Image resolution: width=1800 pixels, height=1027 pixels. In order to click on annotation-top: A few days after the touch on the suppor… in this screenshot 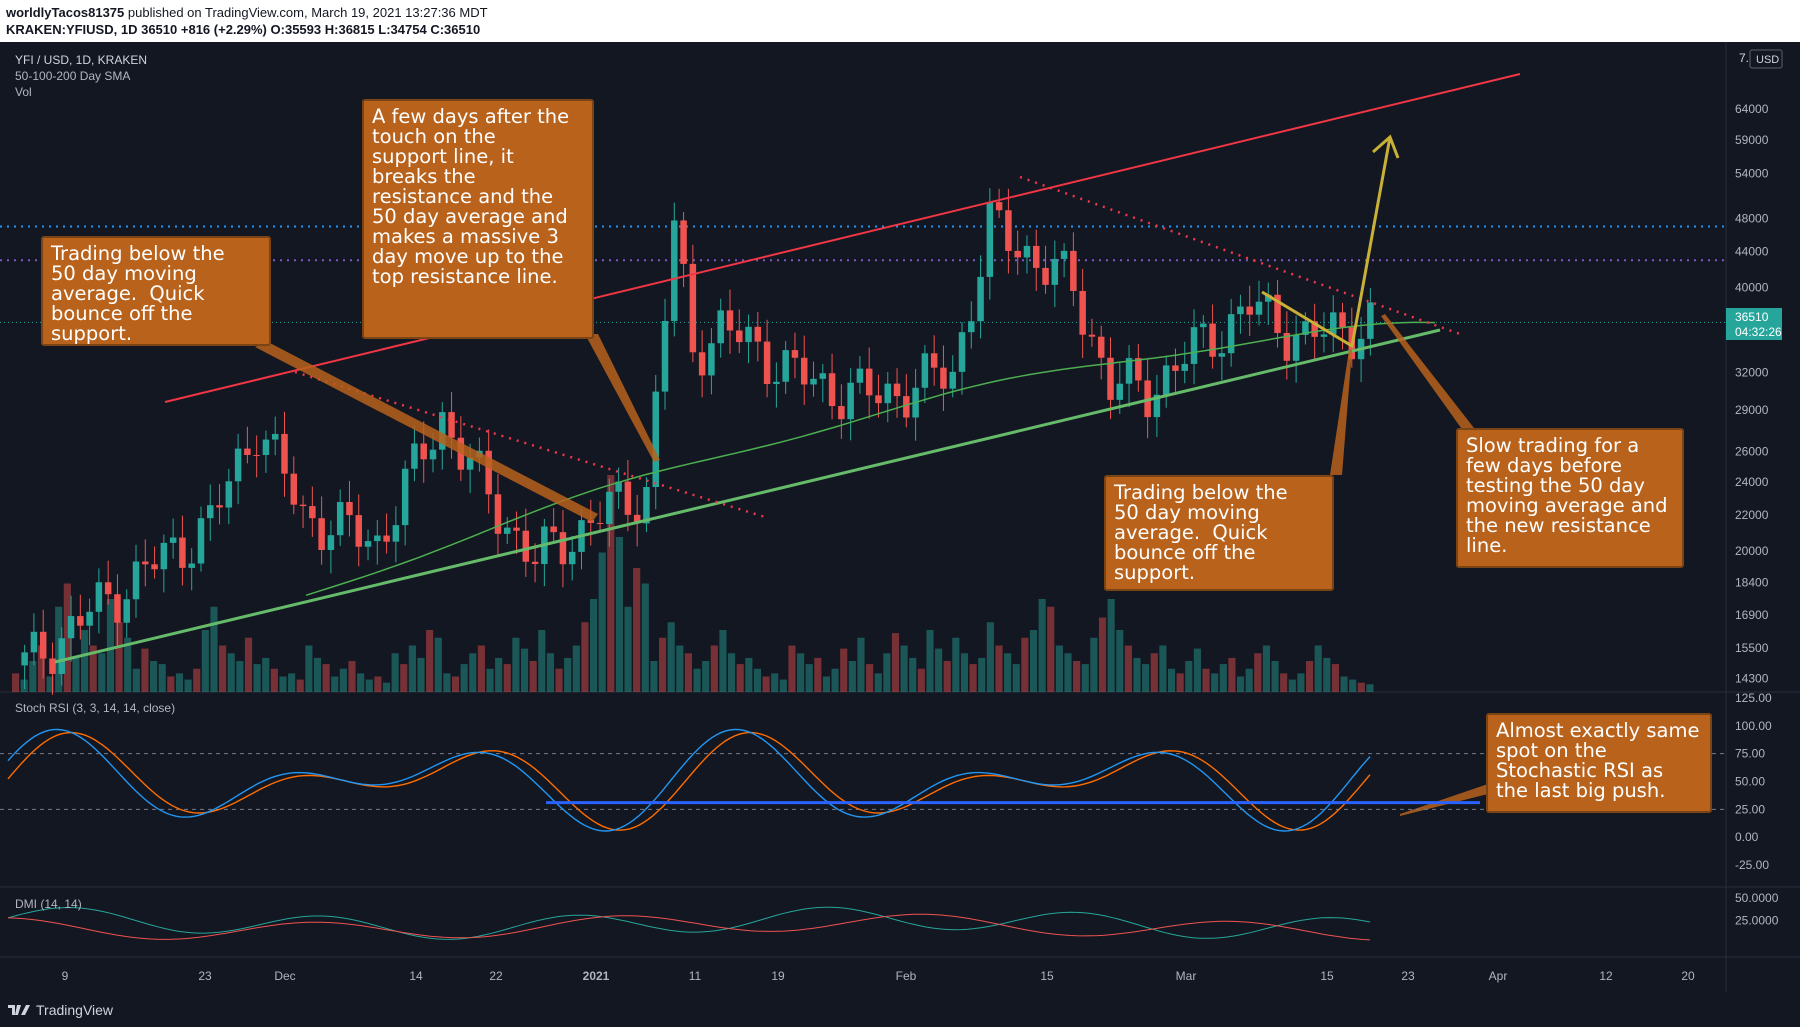, I will do `click(478, 219)`.